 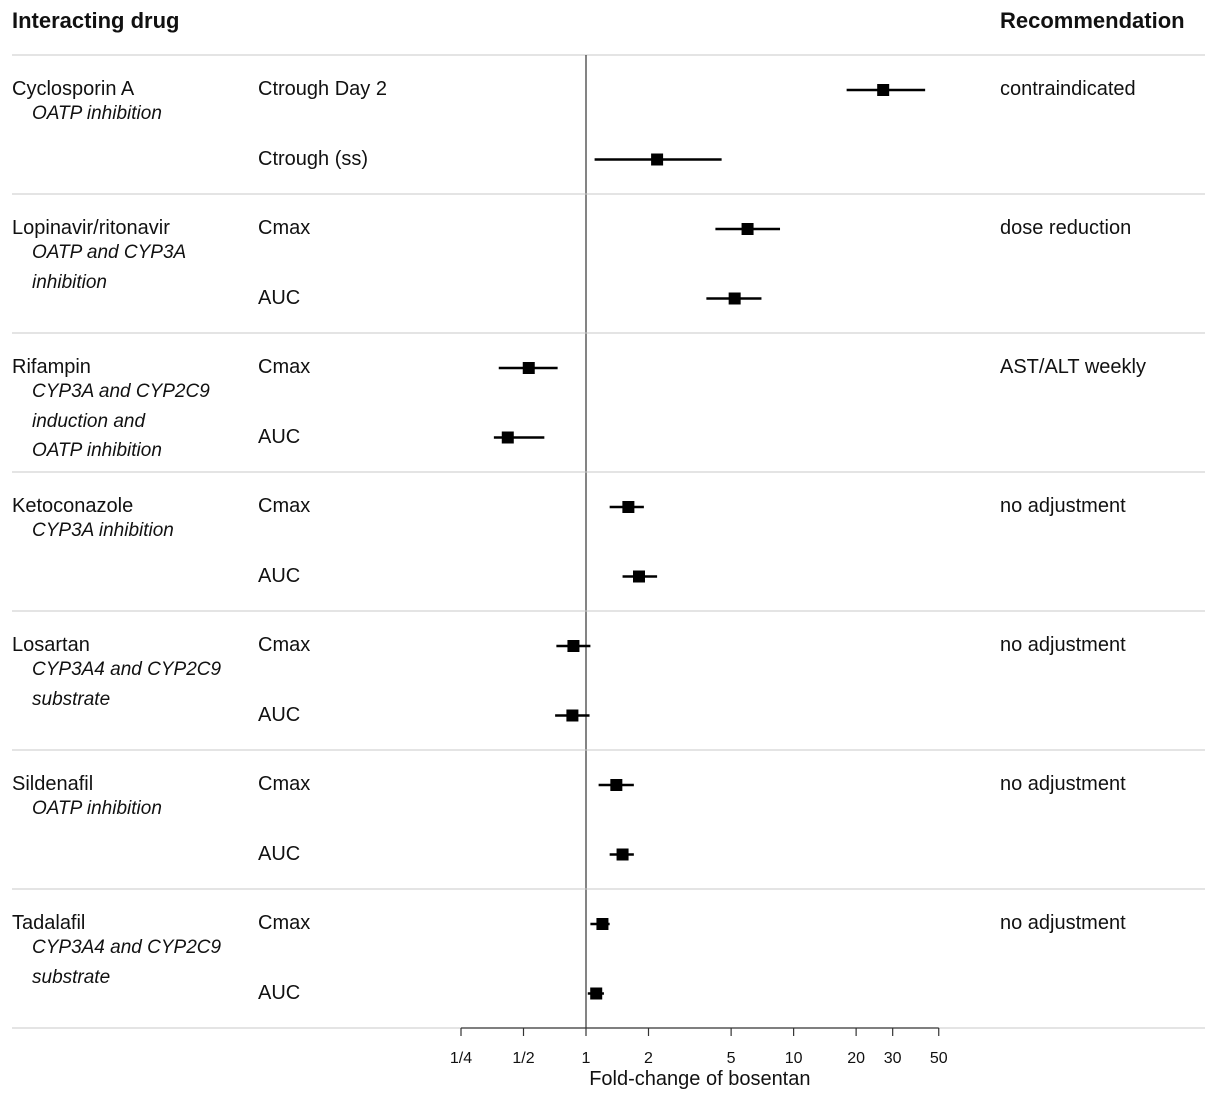 What do you see at coordinates (1073, 367) in the screenshot?
I see `recommendation: AST/ALT weekly` at bounding box center [1073, 367].